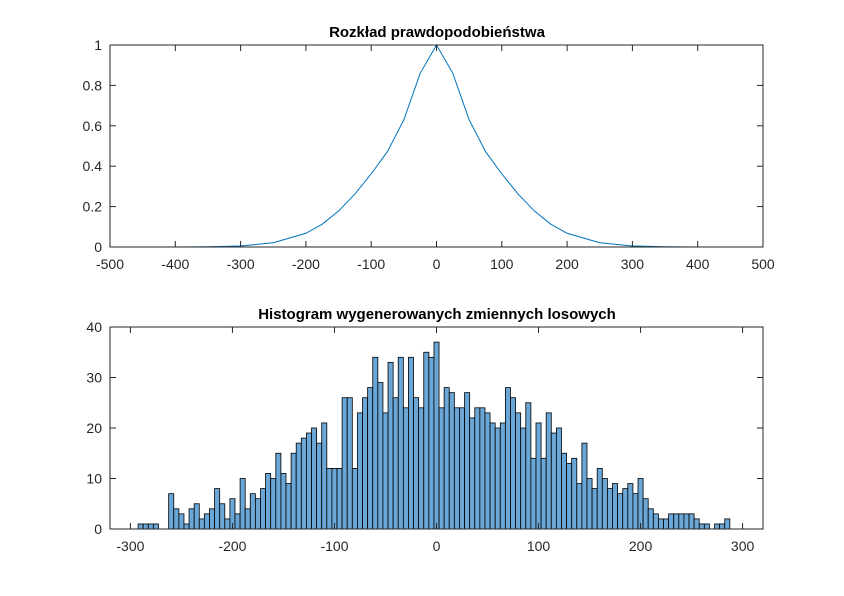 This screenshot has height=596, width=844. Describe the element at coordinates (437, 264) in the screenshot. I see `probability-plot-x-tick-label: 0` at that location.